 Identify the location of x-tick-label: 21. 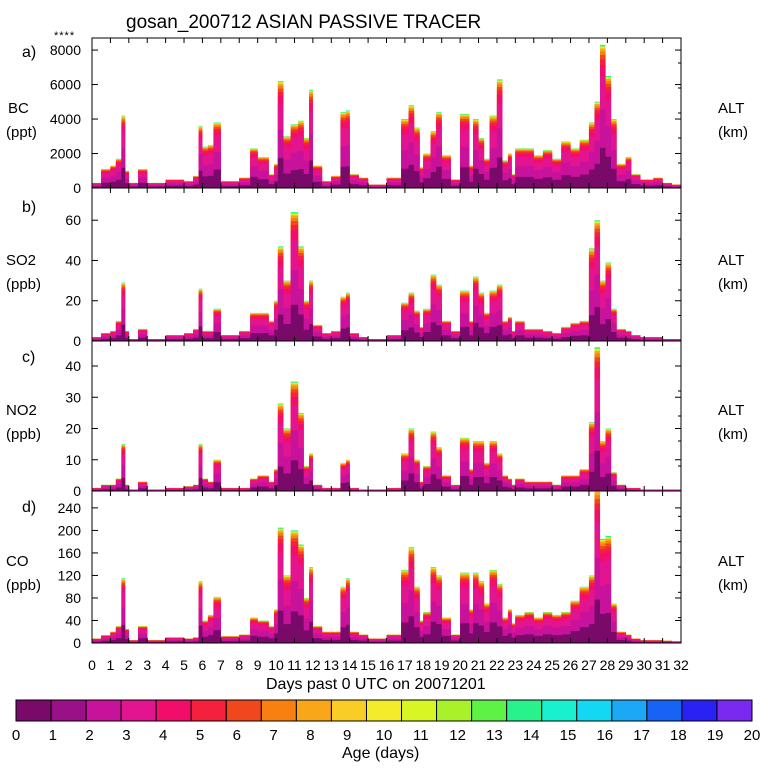
(479, 665).